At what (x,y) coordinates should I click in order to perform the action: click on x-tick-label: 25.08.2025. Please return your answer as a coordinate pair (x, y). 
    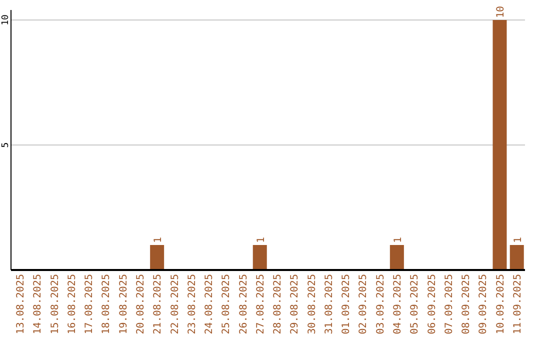
    Looking at the image, I should click on (226, 304).